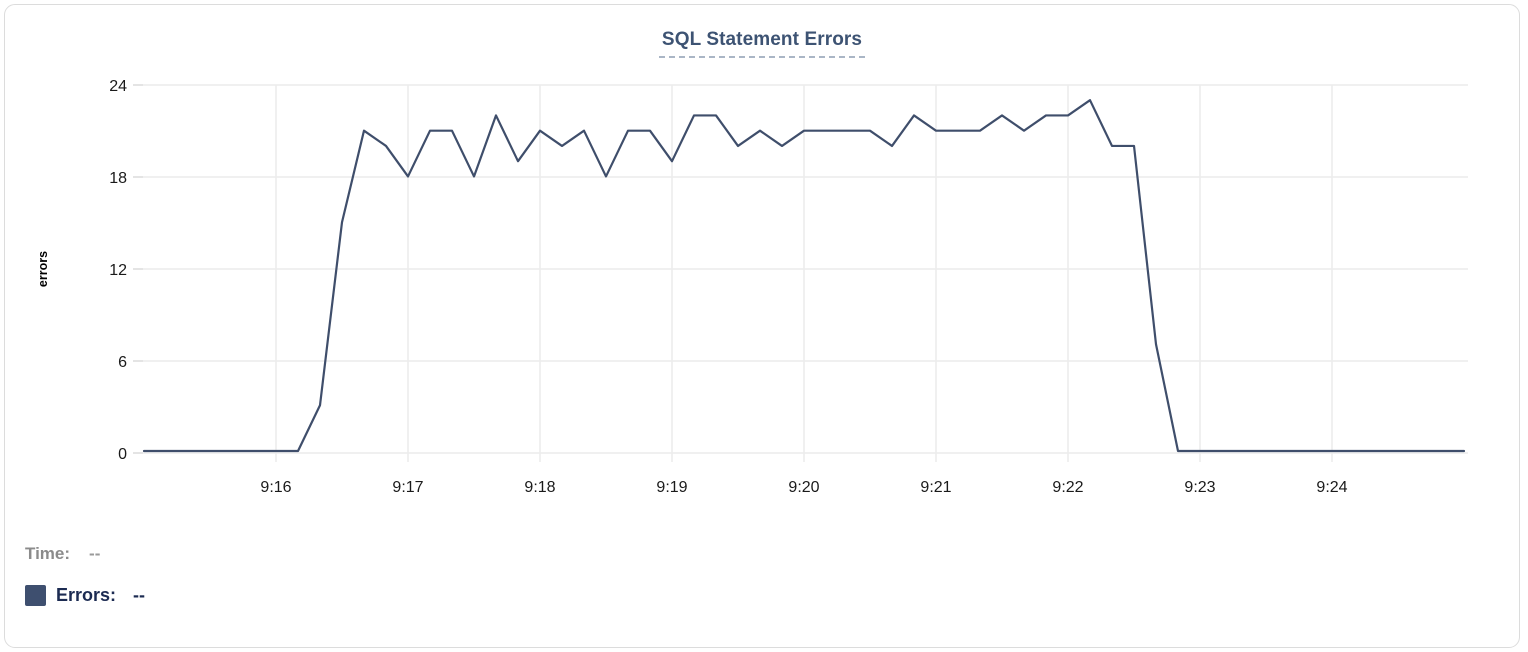 The image size is (1528, 652). I want to click on y-axis-title: errors, so click(43, 269).